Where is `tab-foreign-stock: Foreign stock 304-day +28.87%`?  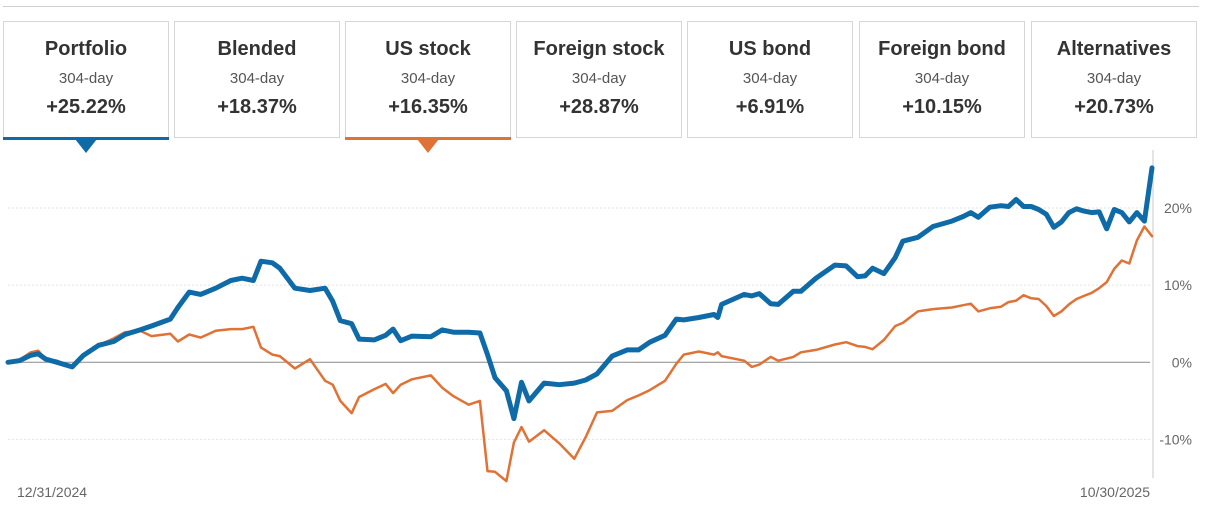
tab-foreign-stock: Foreign stock 304-day +28.87% is located at coordinates (599, 79).